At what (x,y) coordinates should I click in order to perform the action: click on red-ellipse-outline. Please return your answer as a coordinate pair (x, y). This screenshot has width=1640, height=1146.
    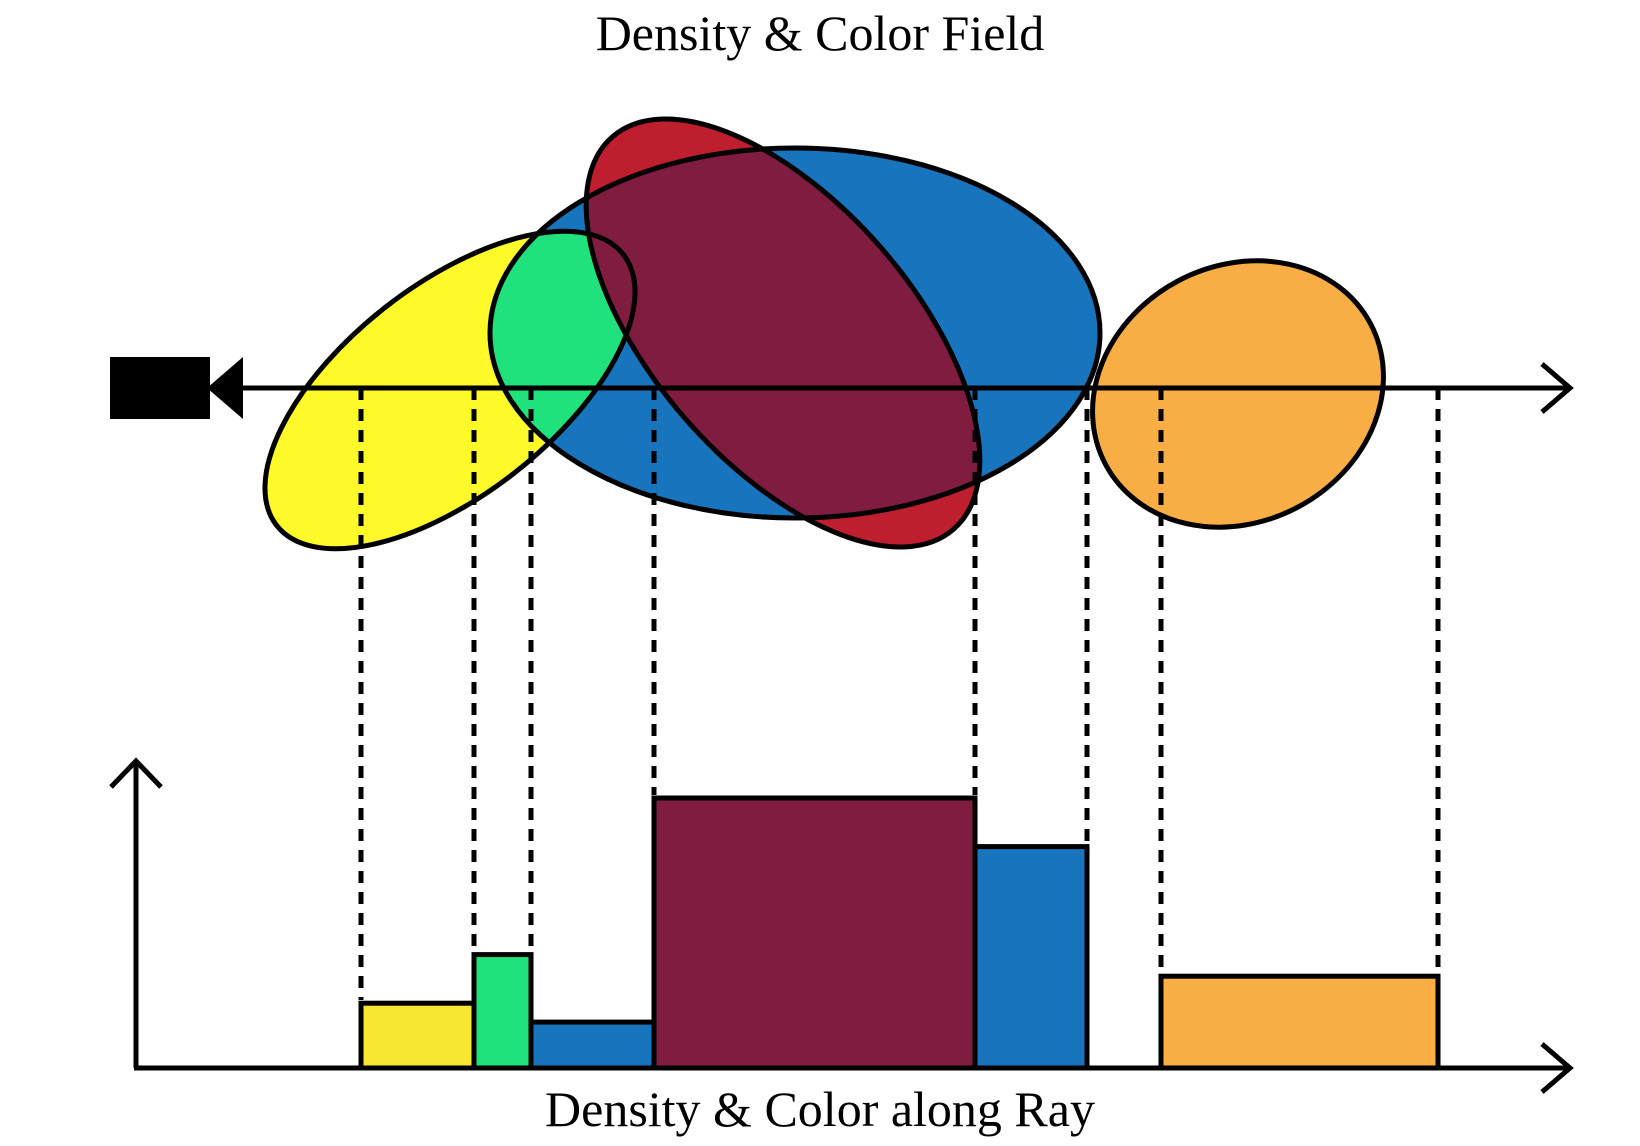
    Looking at the image, I should click on (783, 333).